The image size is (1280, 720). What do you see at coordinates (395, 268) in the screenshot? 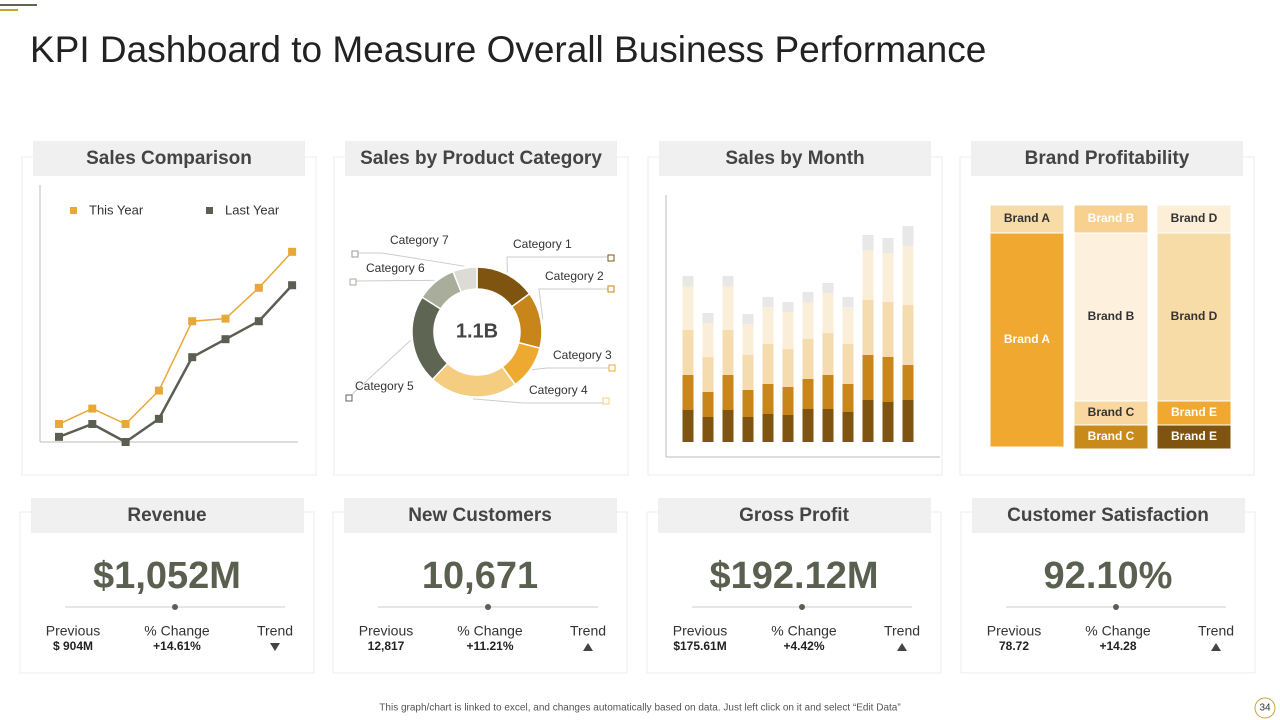
I see `category-label: Category 6` at bounding box center [395, 268].